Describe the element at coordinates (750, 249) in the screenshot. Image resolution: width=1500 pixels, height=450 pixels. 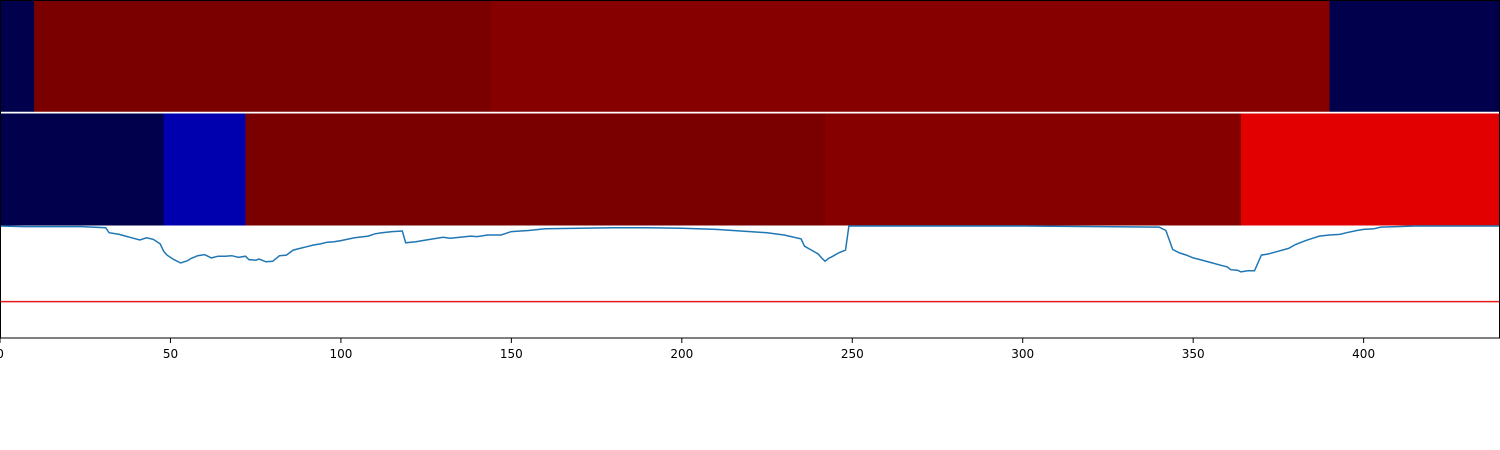
I see `series-line` at that location.